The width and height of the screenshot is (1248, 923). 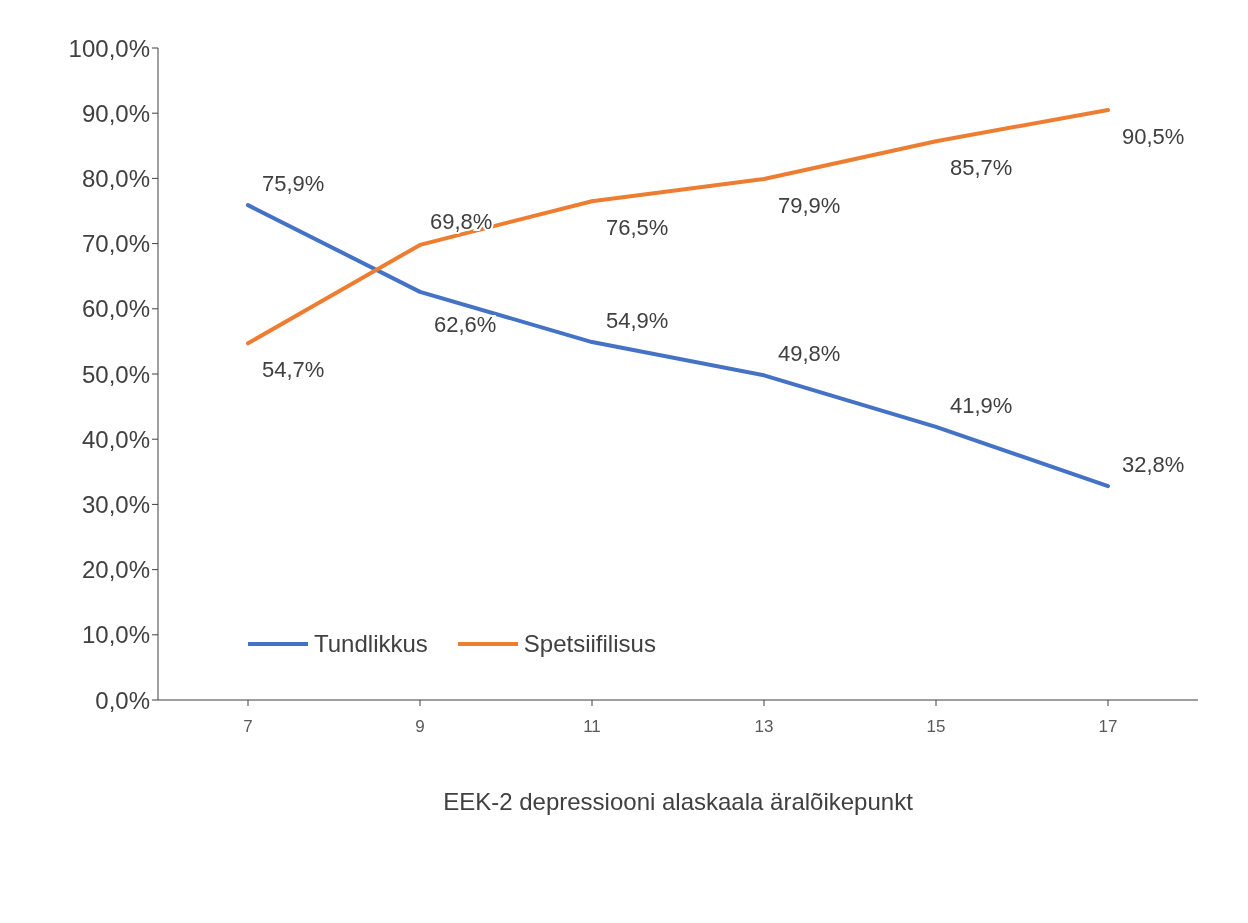 What do you see at coordinates (589, 644) in the screenshot?
I see `legend-label: Spetsiifilisus` at bounding box center [589, 644].